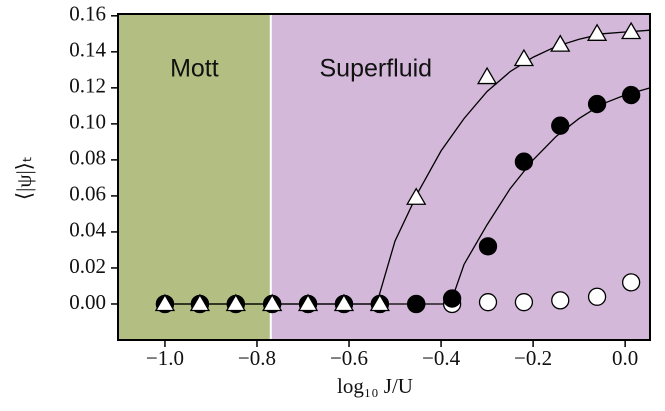 The image size is (665, 411). What do you see at coordinates (533, 358) in the screenshot?
I see `x-tick-label: −0.2` at bounding box center [533, 358].